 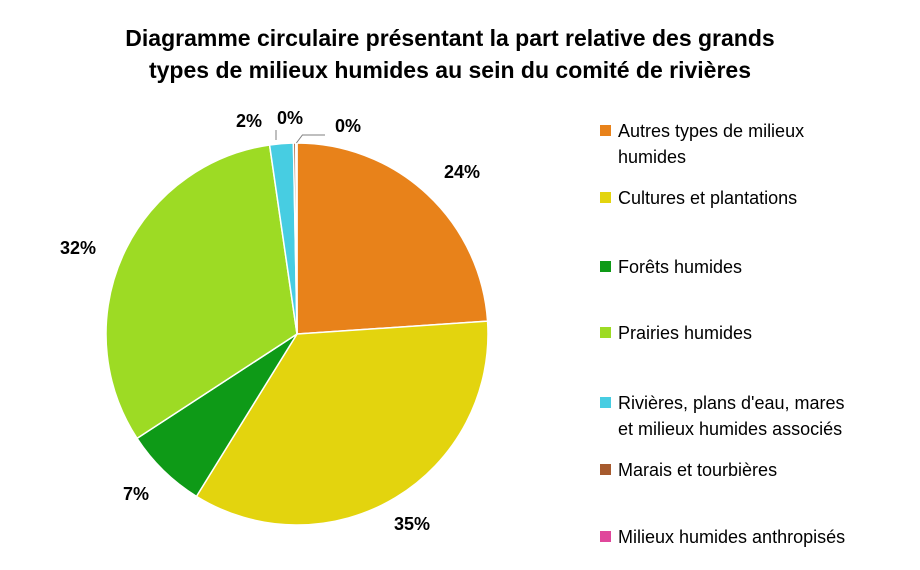 I want to click on pie-slice-prairies-humides, so click(x=201, y=292).